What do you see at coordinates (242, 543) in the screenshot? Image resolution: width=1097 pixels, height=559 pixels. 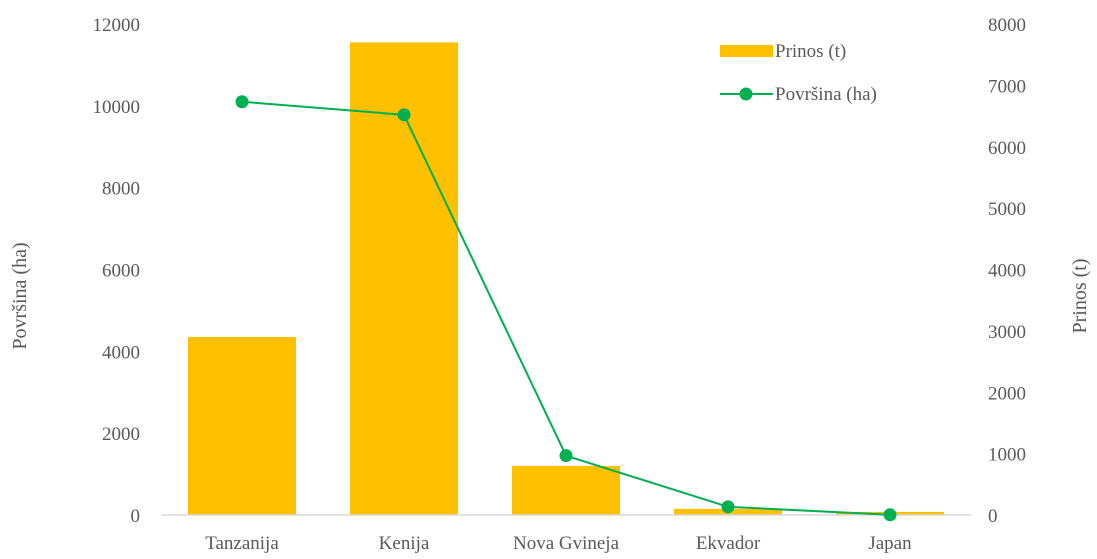 I see `x-tick-label: Tanzanija` at bounding box center [242, 543].